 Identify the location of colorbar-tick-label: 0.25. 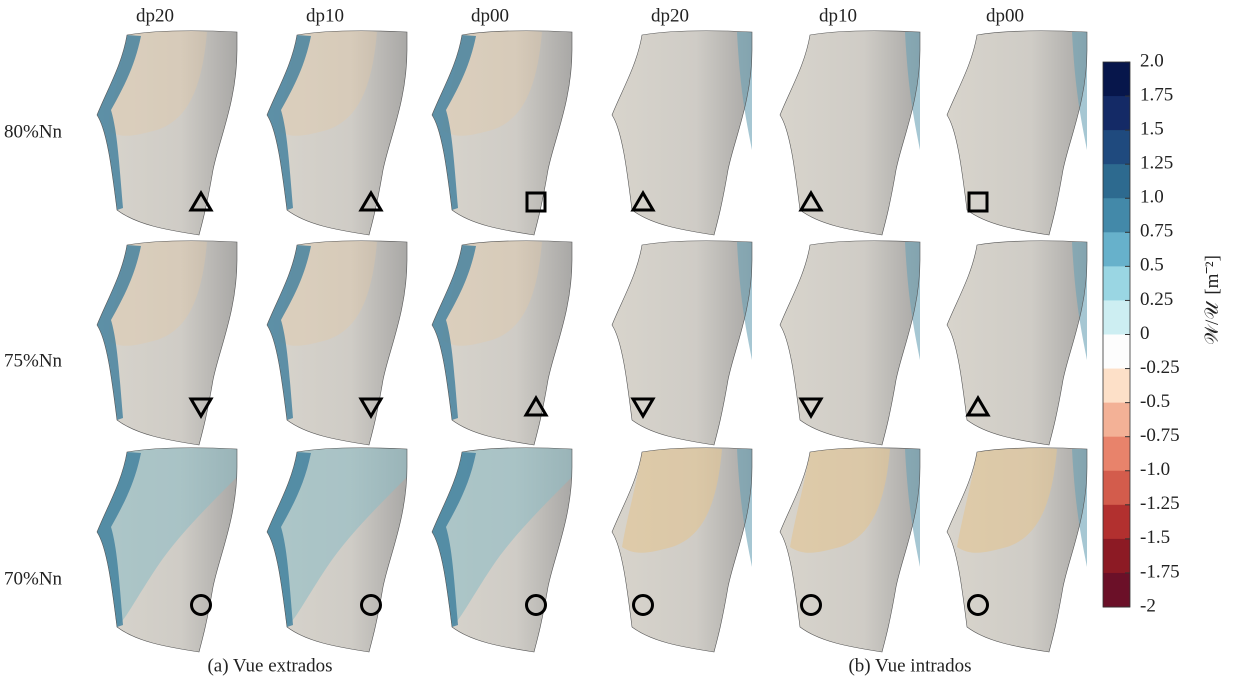
(1156, 299).